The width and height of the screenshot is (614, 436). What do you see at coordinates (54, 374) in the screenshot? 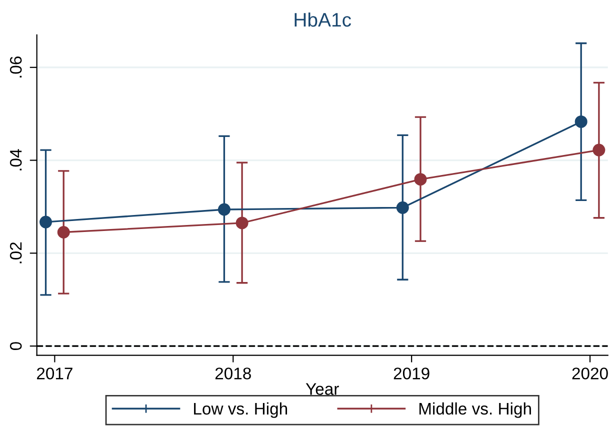
I see `x-tick-label: 2017` at bounding box center [54, 374].